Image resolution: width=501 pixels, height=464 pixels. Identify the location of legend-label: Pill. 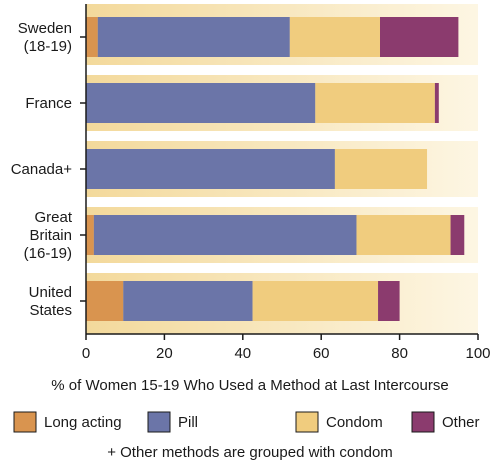
(188, 422).